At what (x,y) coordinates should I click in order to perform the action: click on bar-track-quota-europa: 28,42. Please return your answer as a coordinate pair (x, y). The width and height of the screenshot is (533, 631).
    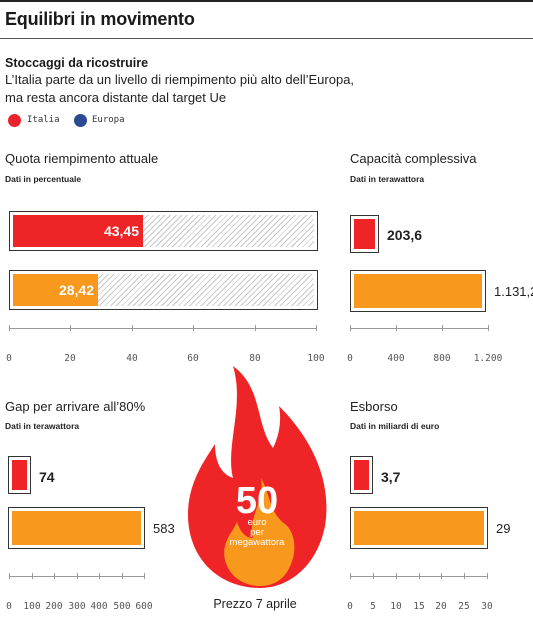
    Looking at the image, I should click on (163, 290).